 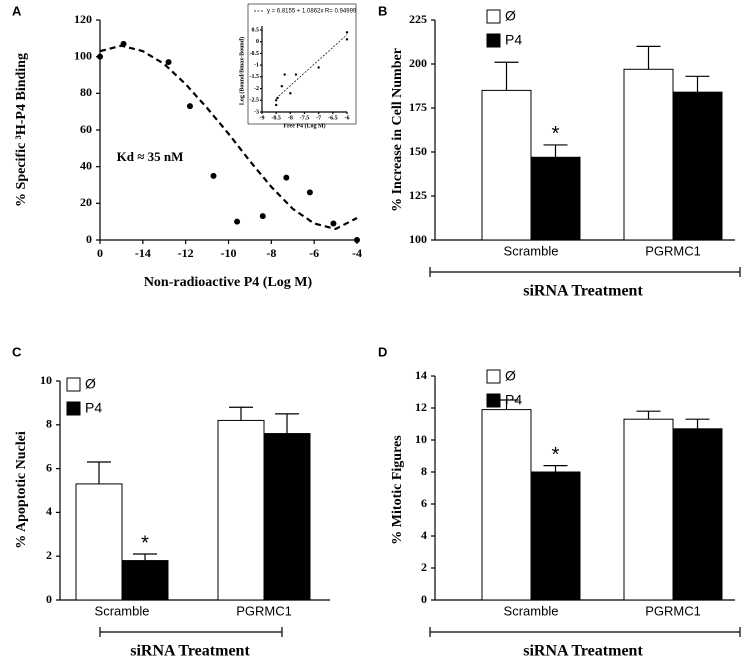 What do you see at coordinates (228, 282) in the screenshot?
I see `x-axis-label: Non-radioactive P4 (Log M)` at bounding box center [228, 282].